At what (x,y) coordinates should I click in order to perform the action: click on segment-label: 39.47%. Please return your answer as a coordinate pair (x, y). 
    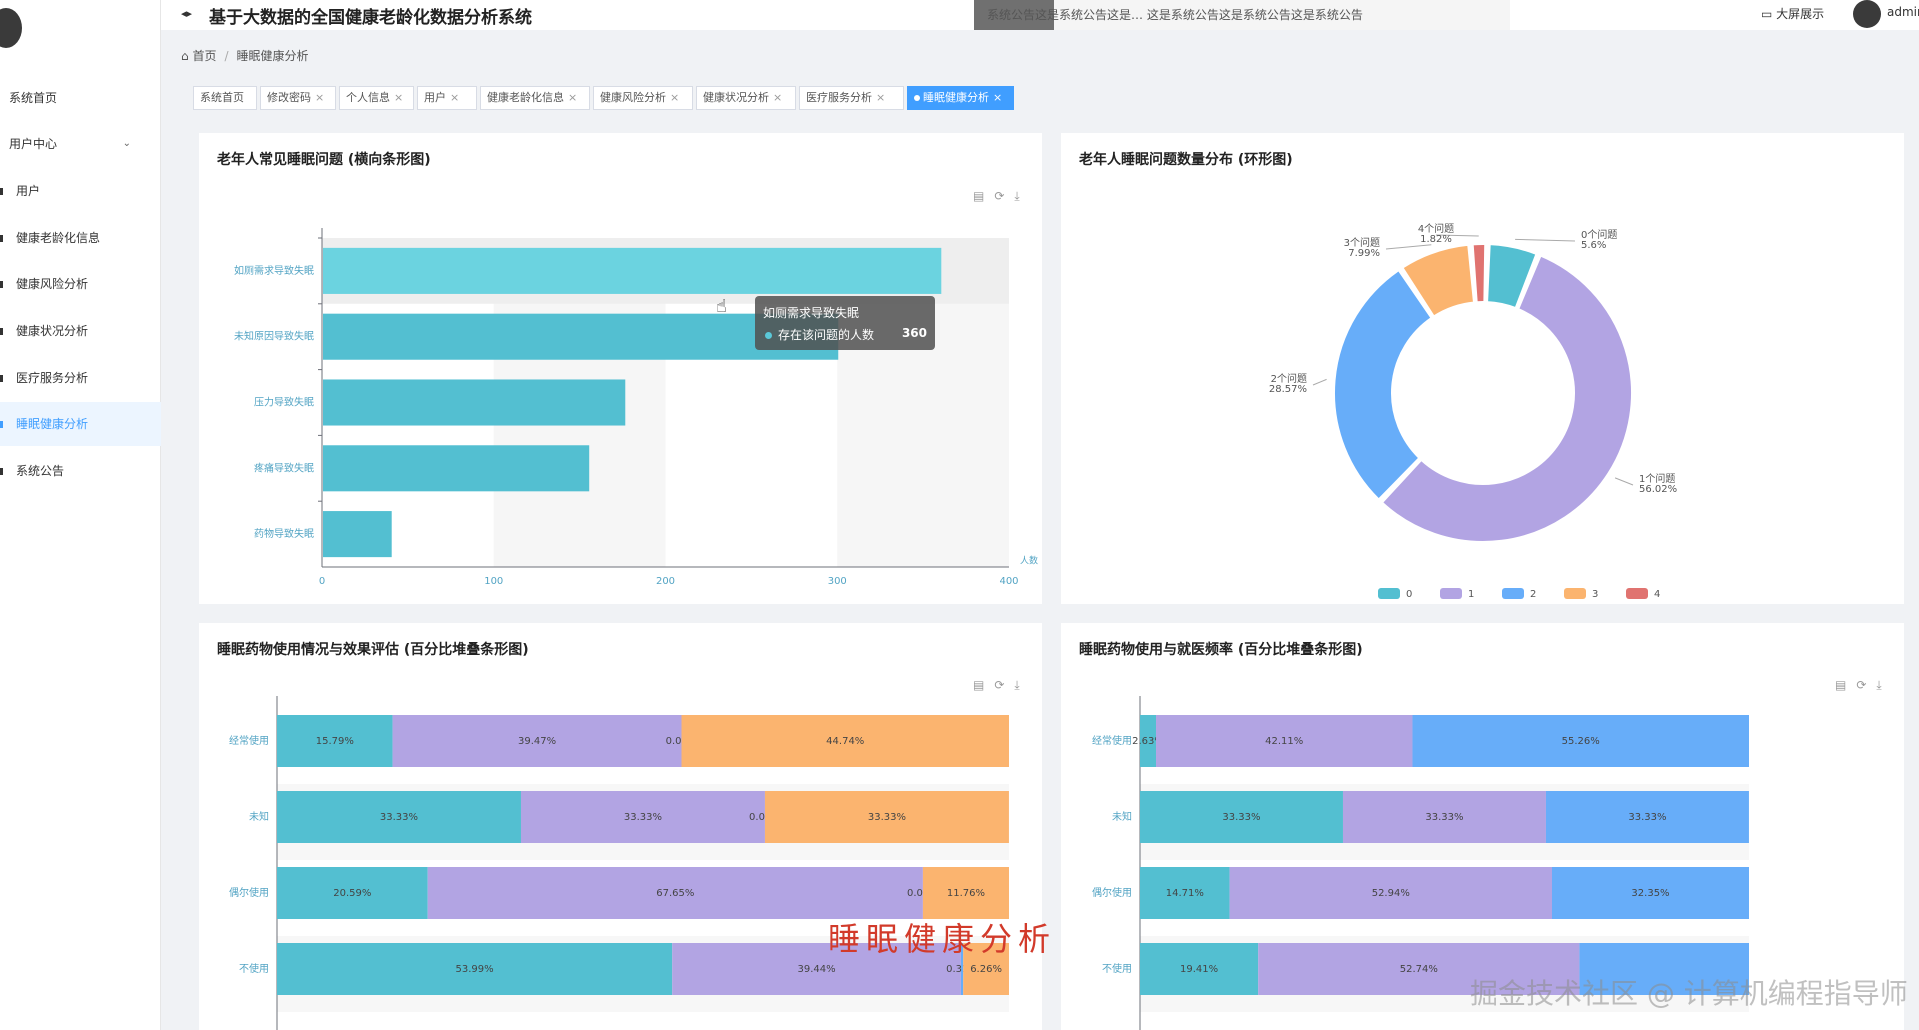
    Looking at the image, I should click on (537, 741).